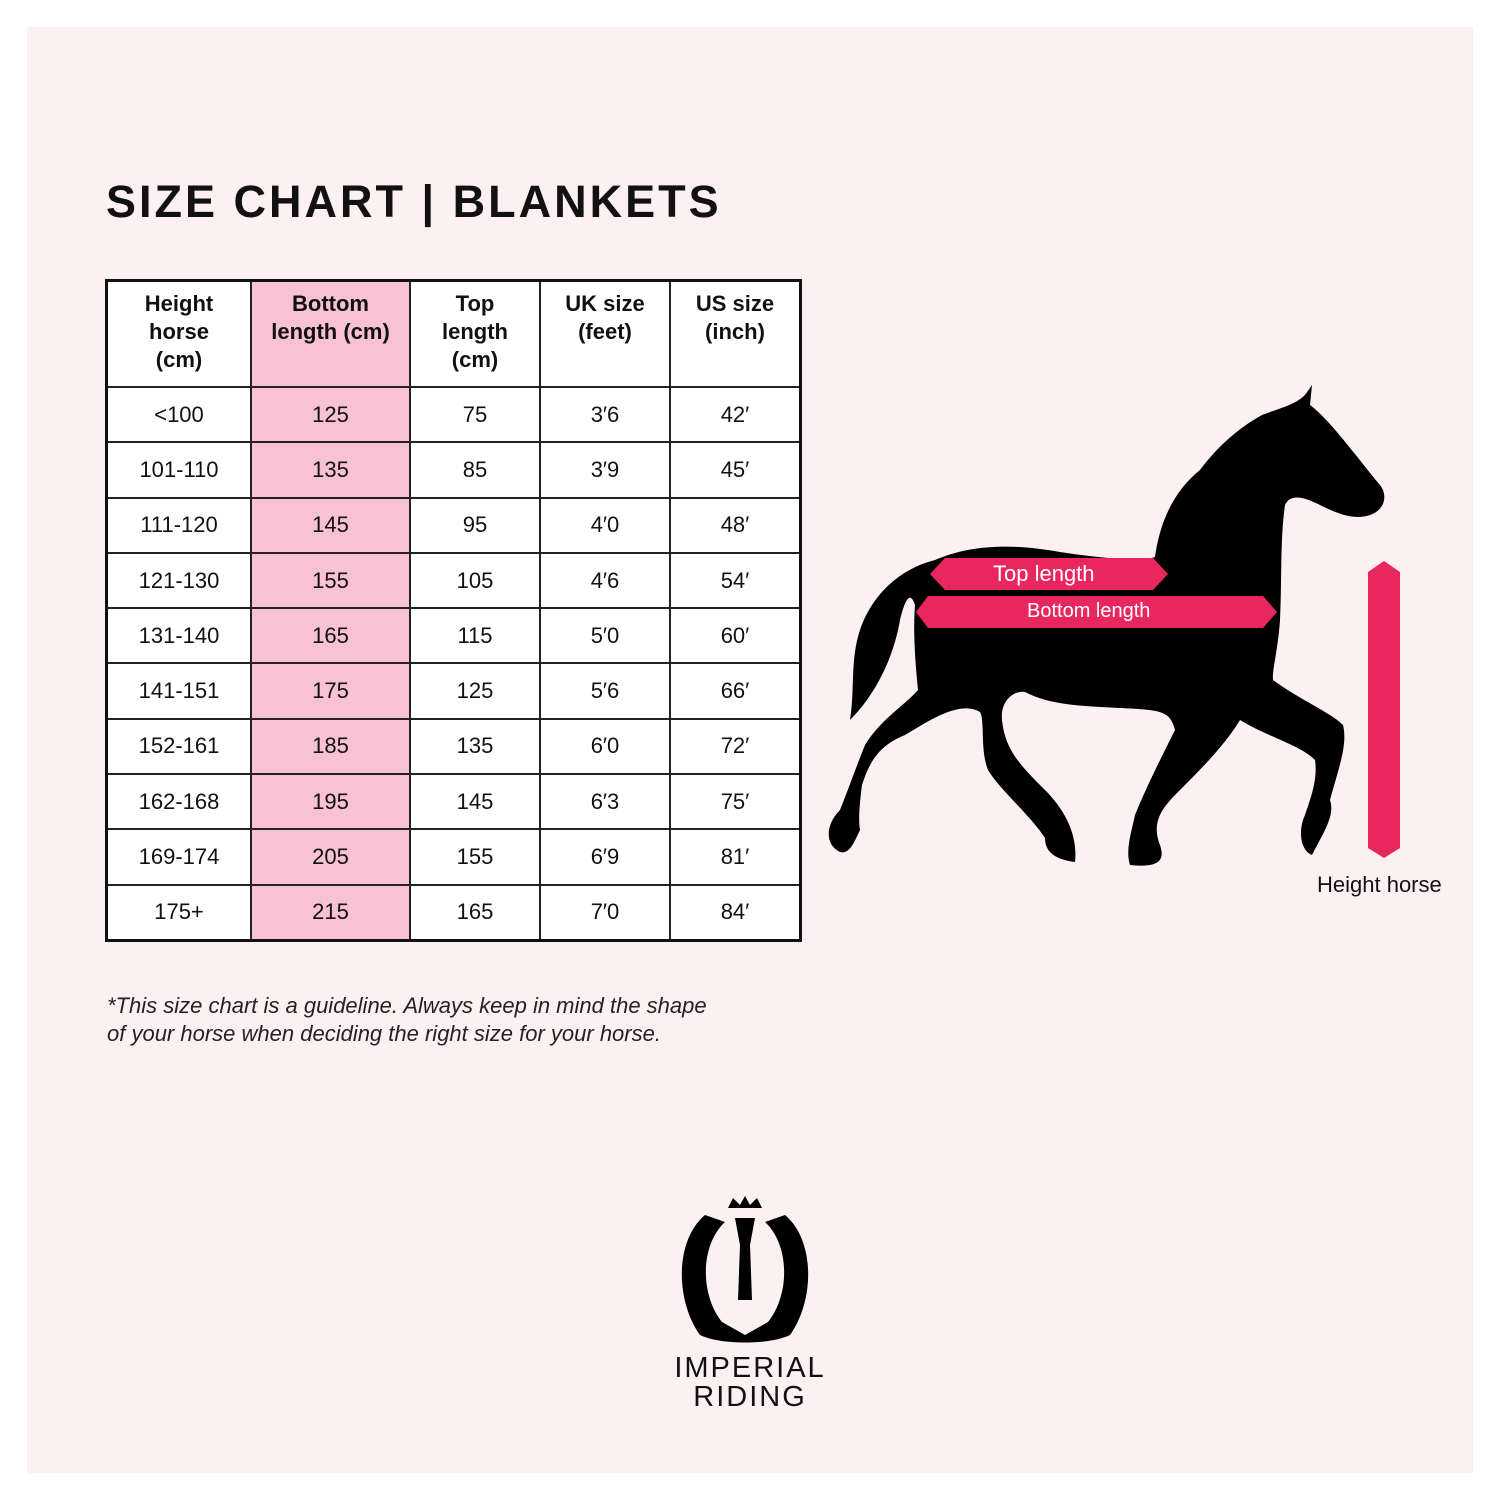 The width and height of the screenshot is (1500, 1500). What do you see at coordinates (178, 857) in the screenshot?
I see `table-cell: 169-174` at bounding box center [178, 857].